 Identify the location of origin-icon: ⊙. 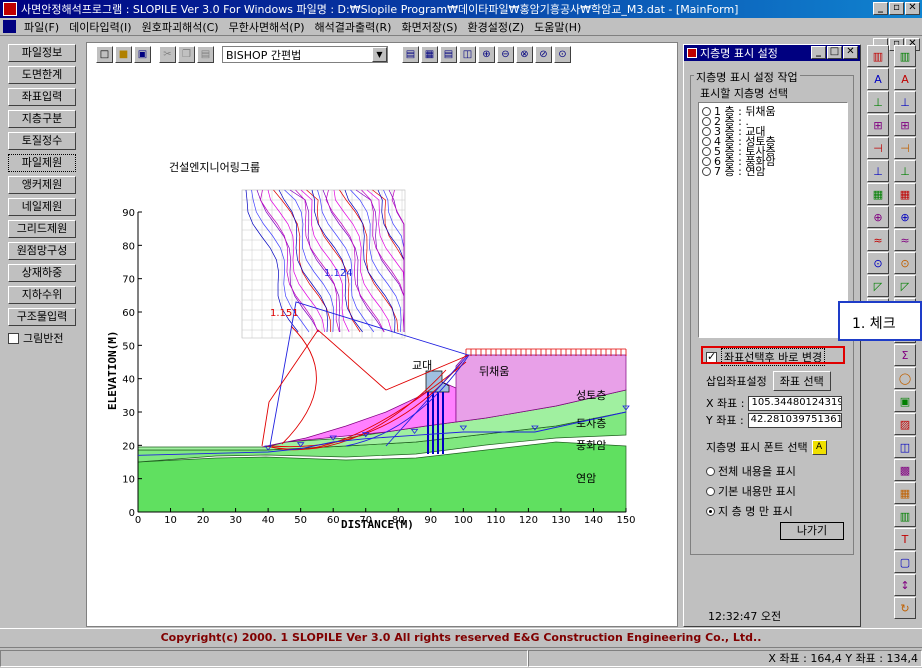
(878, 263).